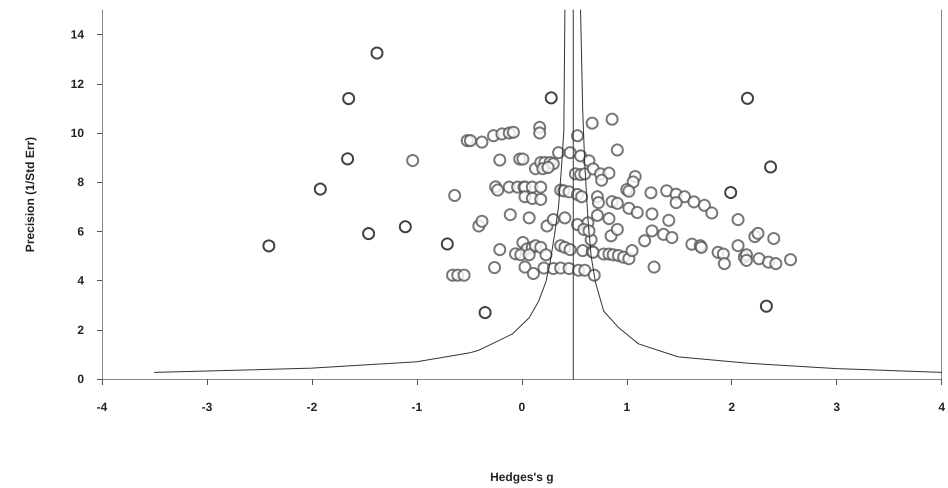 The width and height of the screenshot is (948, 488). What do you see at coordinates (80, 329) in the screenshot?
I see `y-tick-label: 2` at bounding box center [80, 329].